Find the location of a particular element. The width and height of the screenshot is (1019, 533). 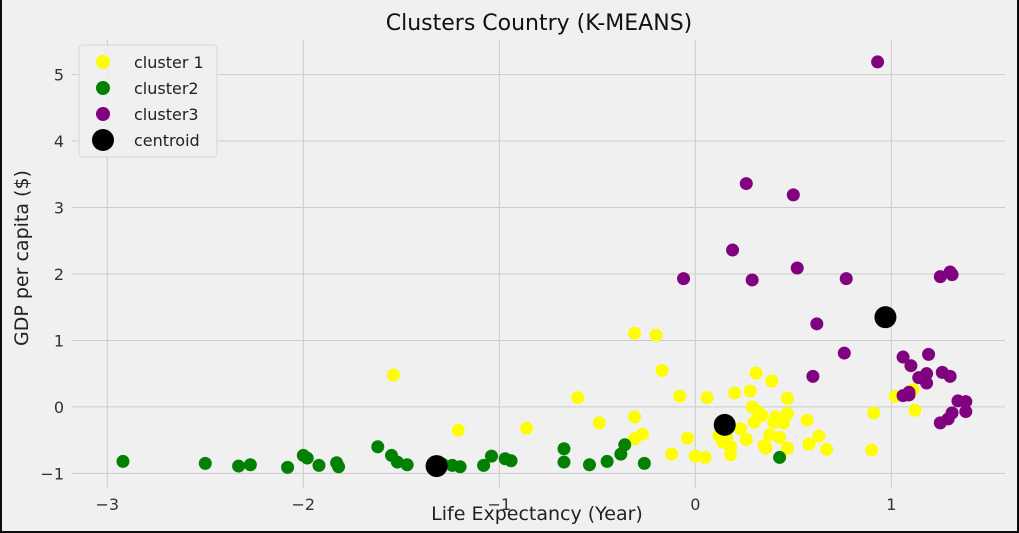

chart-title: Clusters Country (K-MEANS) is located at coordinates (539, 23).